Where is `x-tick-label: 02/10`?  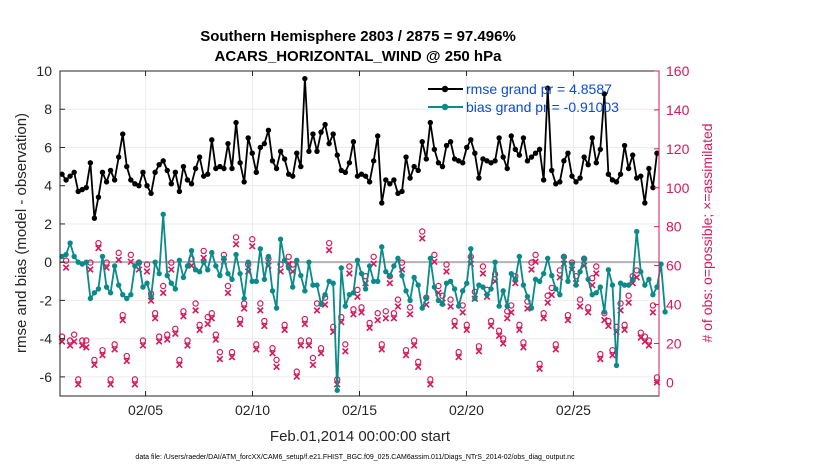 x-tick-label: 02/10 is located at coordinates (252, 410).